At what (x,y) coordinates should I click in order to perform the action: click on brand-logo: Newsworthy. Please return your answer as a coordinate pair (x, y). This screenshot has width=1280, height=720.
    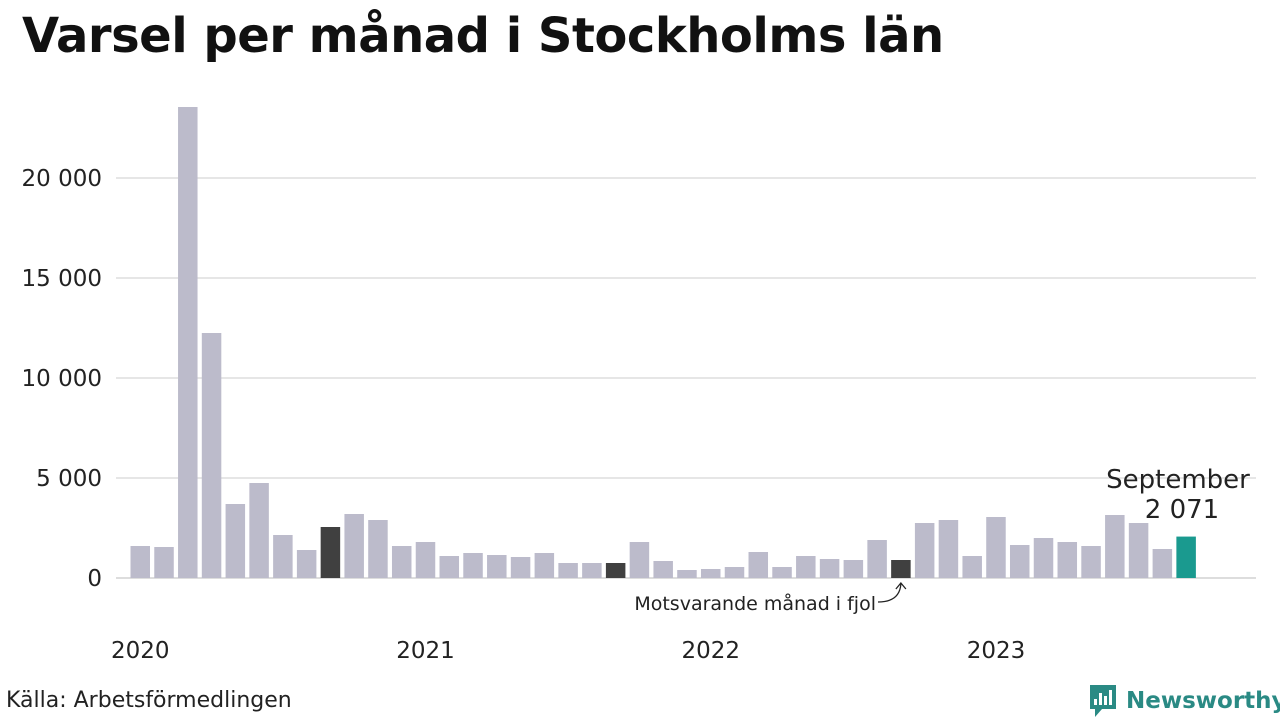
    Looking at the image, I should click on (1184, 701).